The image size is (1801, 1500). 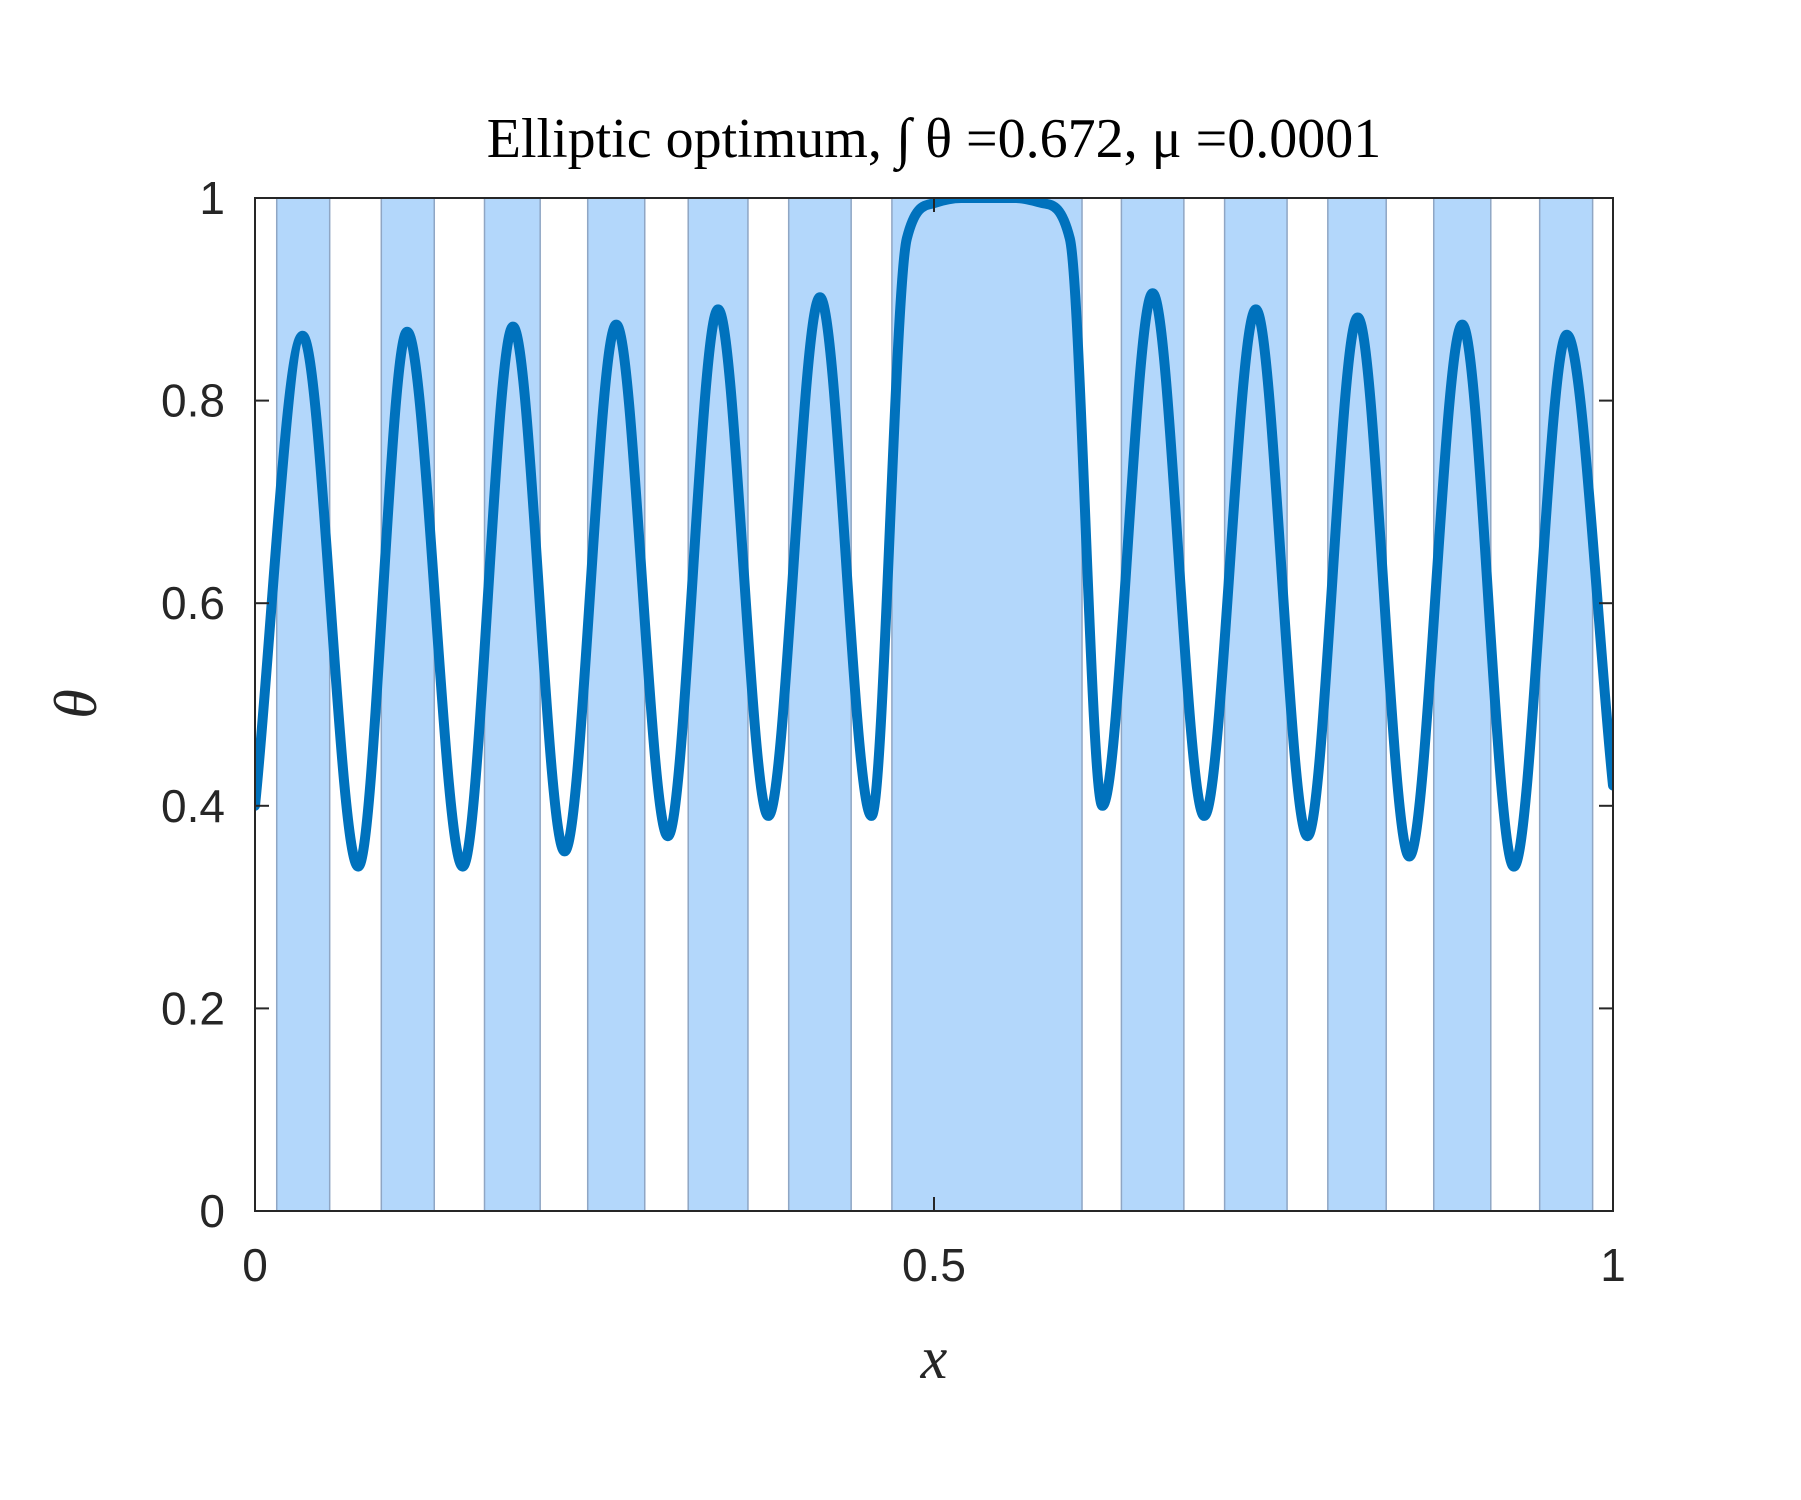 What do you see at coordinates (212, 198) in the screenshot?
I see `y-tick-label: 1` at bounding box center [212, 198].